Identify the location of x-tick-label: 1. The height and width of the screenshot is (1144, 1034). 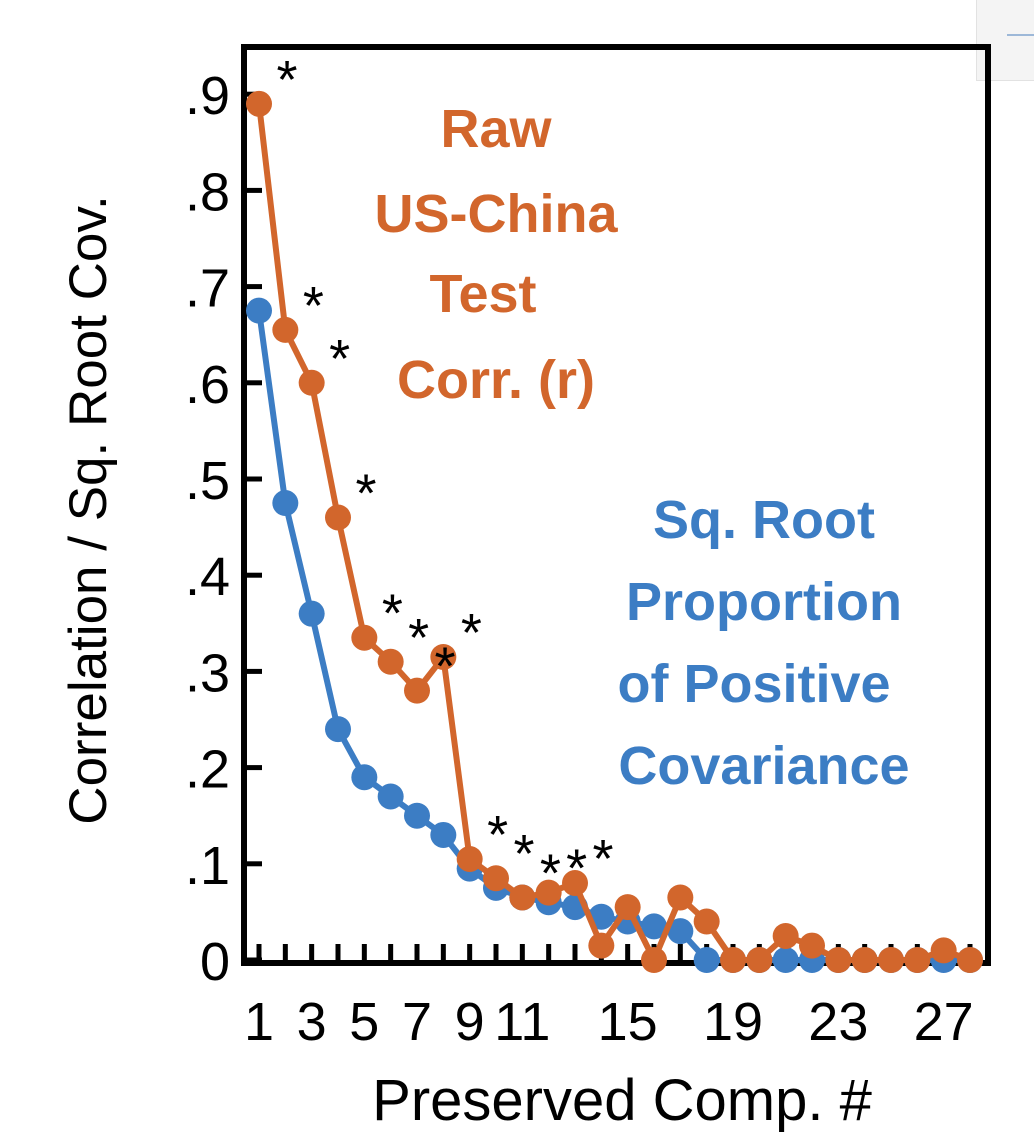
(259, 1022).